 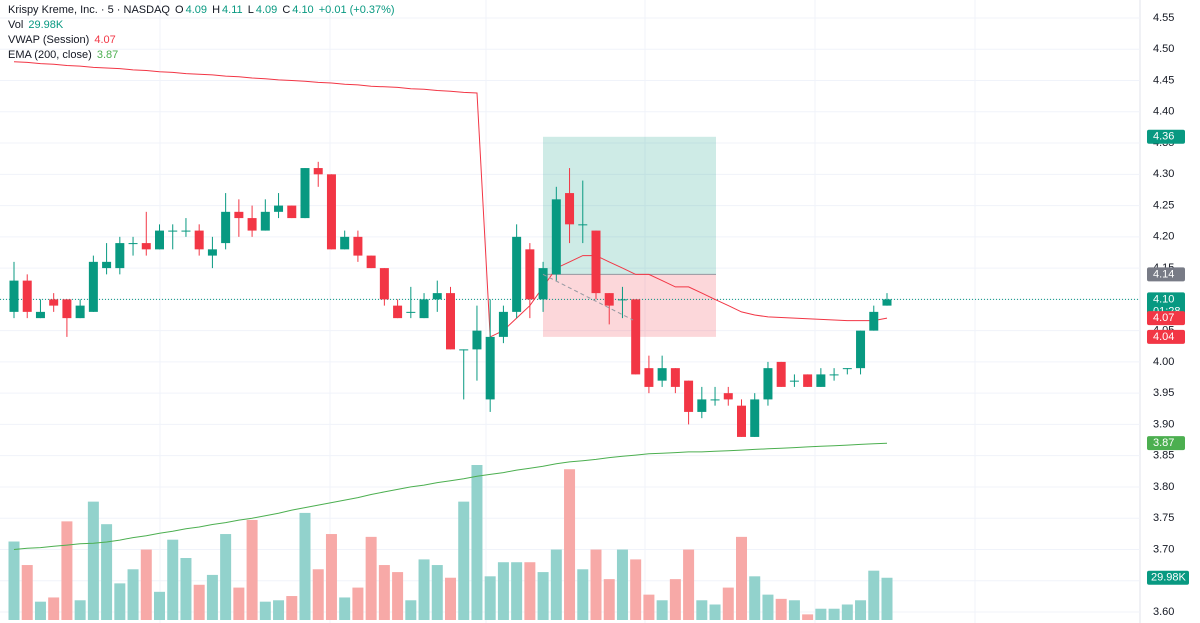 What do you see at coordinates (1163, 487) in the screenshot?
I see `y-tick-label: 3.80` at bounding box center [1163, 487].